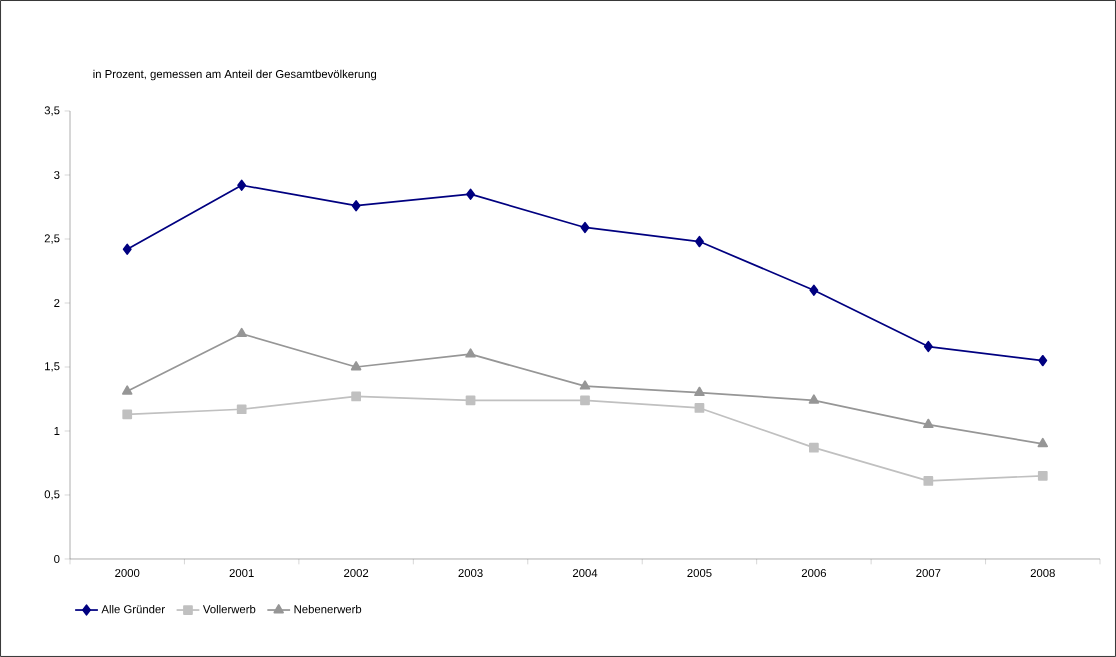 The width and height of the screenshot is (1116, 657). Describe the element at coordinates (356, 573) in the screenshot. I see `x-tick-label: 2002` at that location.